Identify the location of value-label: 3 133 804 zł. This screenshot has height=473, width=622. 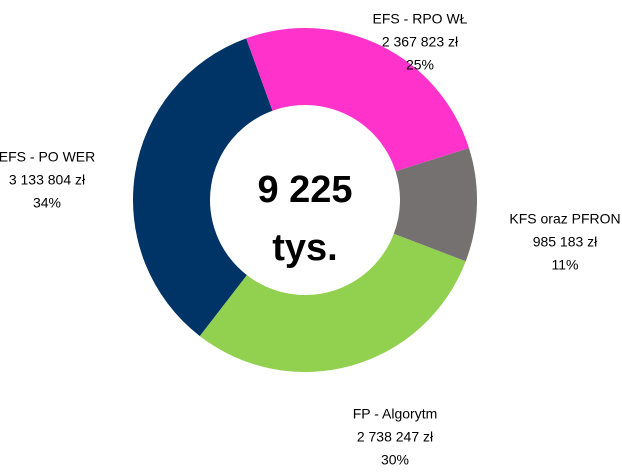
(47, 180).